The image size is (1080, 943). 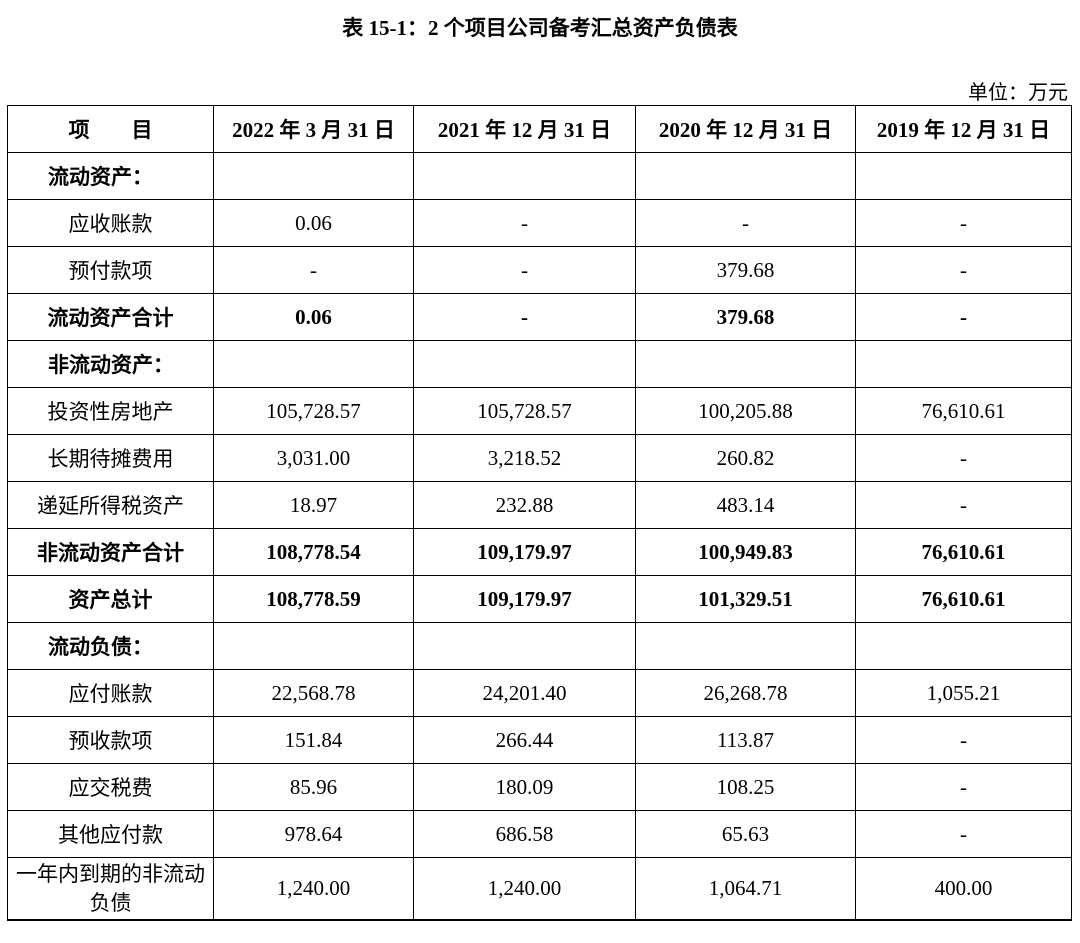 I want to click on table-row: 应收账款 0.06- - -, so click(x=539, y=223).